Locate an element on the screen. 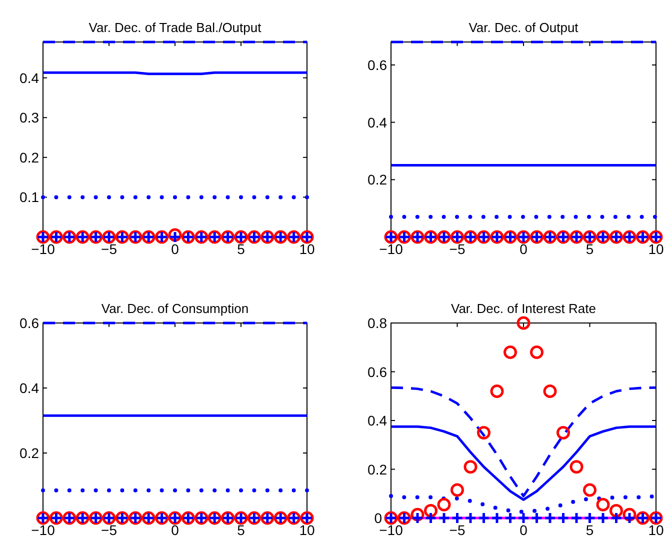 The height and width of the screenshot is (543, 667). line-series is located at coordinates (524, 442).